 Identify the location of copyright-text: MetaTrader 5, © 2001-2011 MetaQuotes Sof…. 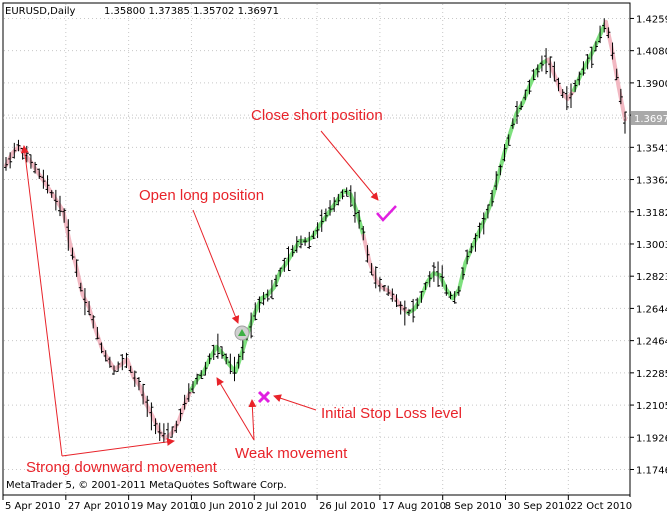
(146, 485).